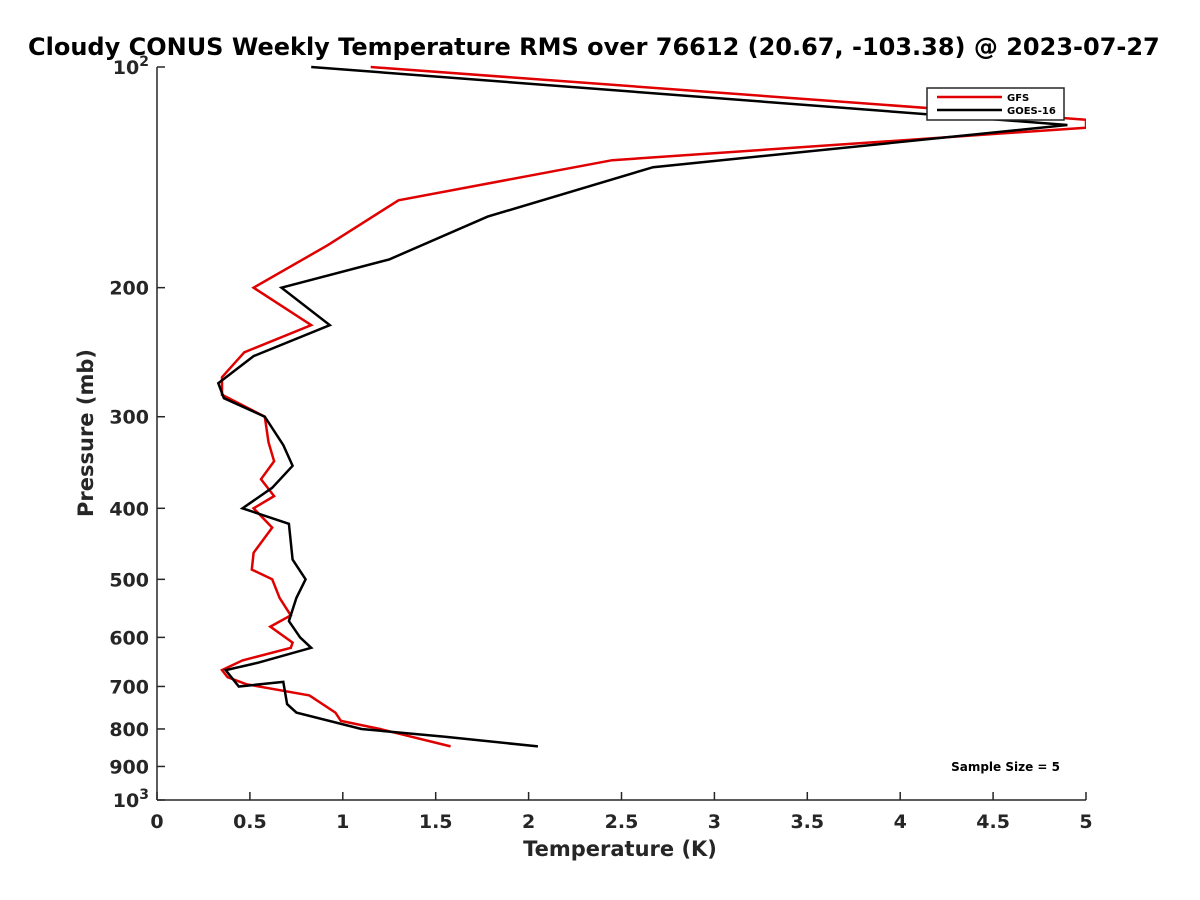 This screenshot has height=900, width=1200. What do you see at coordinates (900, 822) in the screenshot?
I see `x-tick-label: 4` at bounding box center [900, 822].